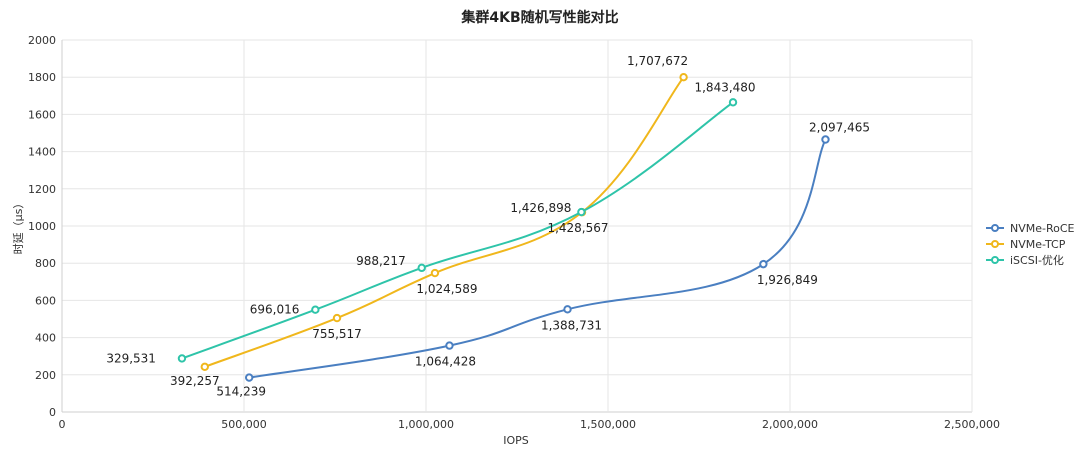 The width and height of the screenshot is (1080, 467). I want to click on legend-item-0: NVMe-RoCE, so click(1030, 228).